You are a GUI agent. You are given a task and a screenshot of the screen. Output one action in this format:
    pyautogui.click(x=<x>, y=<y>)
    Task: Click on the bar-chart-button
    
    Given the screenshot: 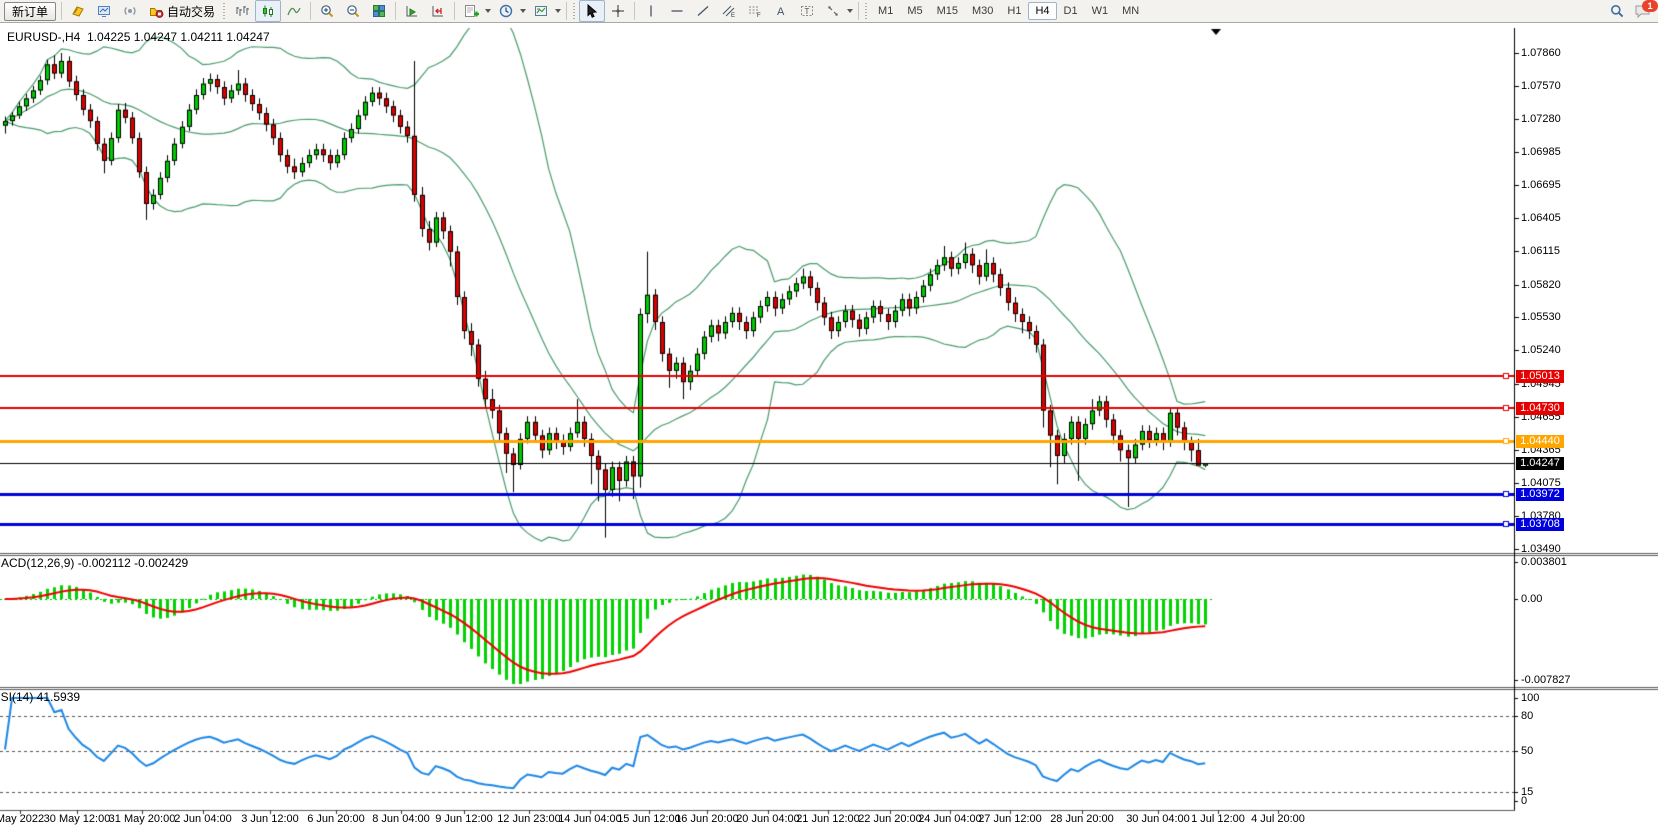 What is the action you would take?
    pyautogui.click(x=242, y=11)
    